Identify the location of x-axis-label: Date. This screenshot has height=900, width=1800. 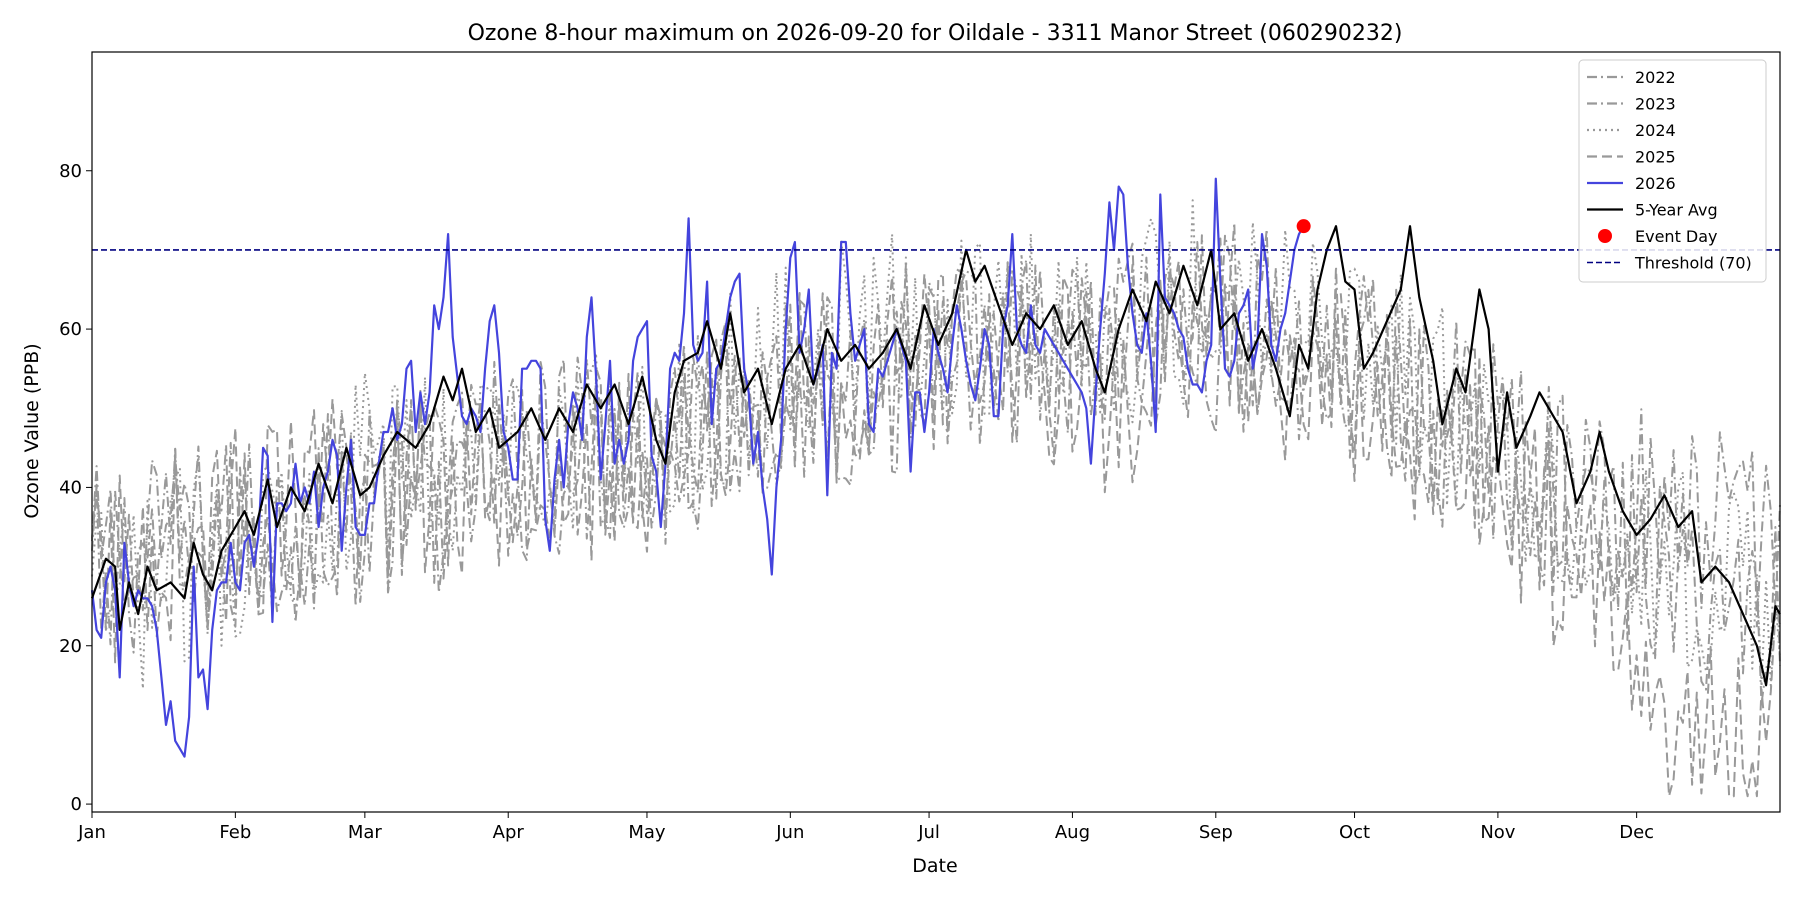
(934, 866).